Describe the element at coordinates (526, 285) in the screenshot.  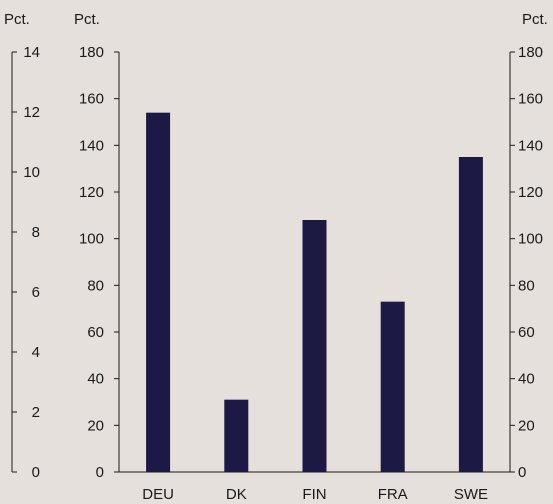
I see `right-axis-tick-label: 80` at that location.